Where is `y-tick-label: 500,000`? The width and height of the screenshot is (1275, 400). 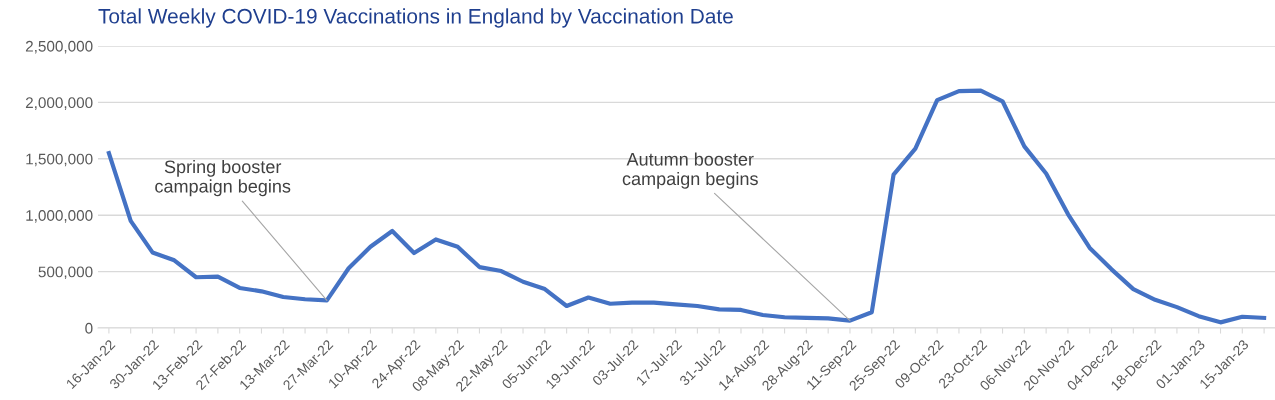 y-tick-label: 500,000 is located at coordinates (65, 273).